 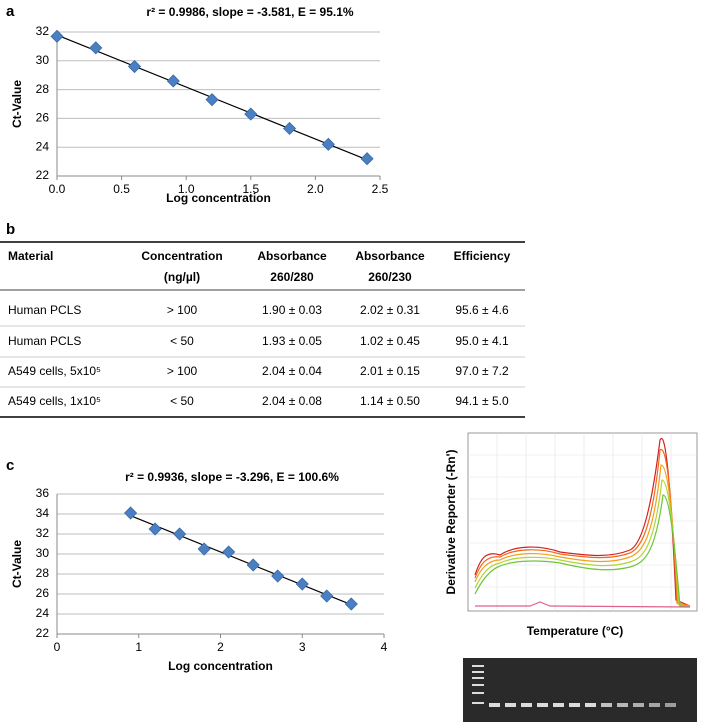 I want to click on table-cell: 94.1 ± 5.0, so click(x=482, y=401).